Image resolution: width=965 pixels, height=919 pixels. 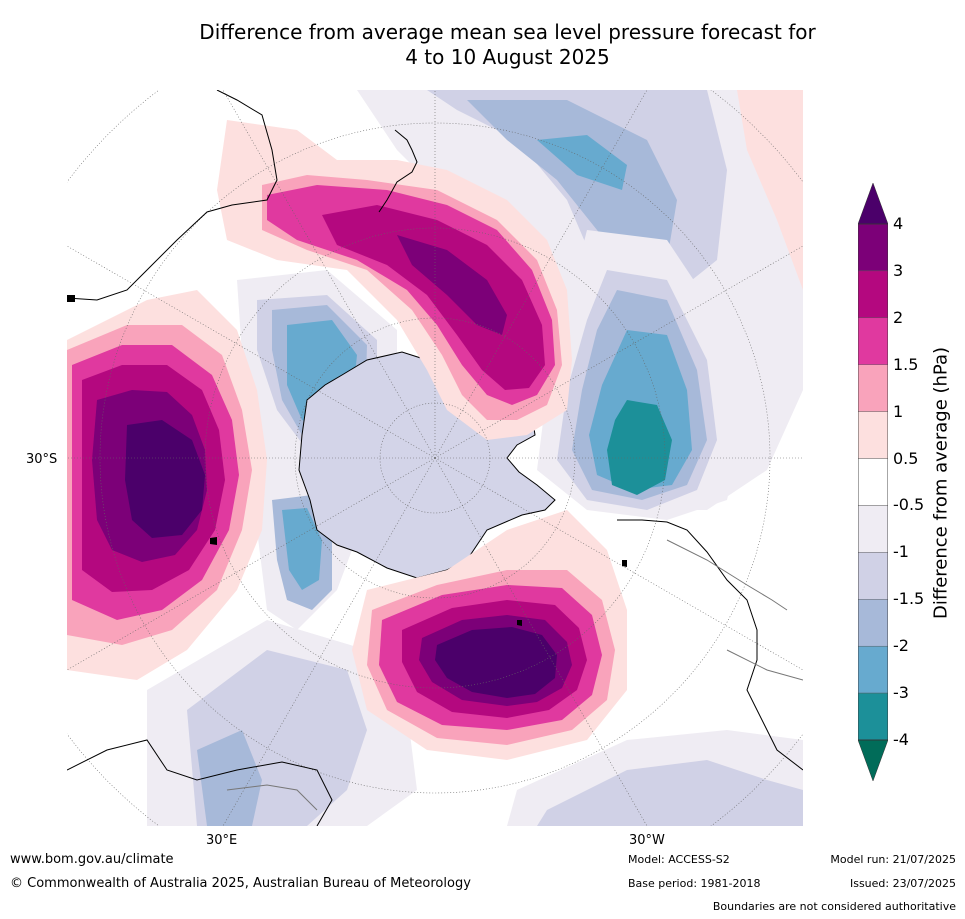 I want to click on colorbar-svg, so click(x=873, y=482).